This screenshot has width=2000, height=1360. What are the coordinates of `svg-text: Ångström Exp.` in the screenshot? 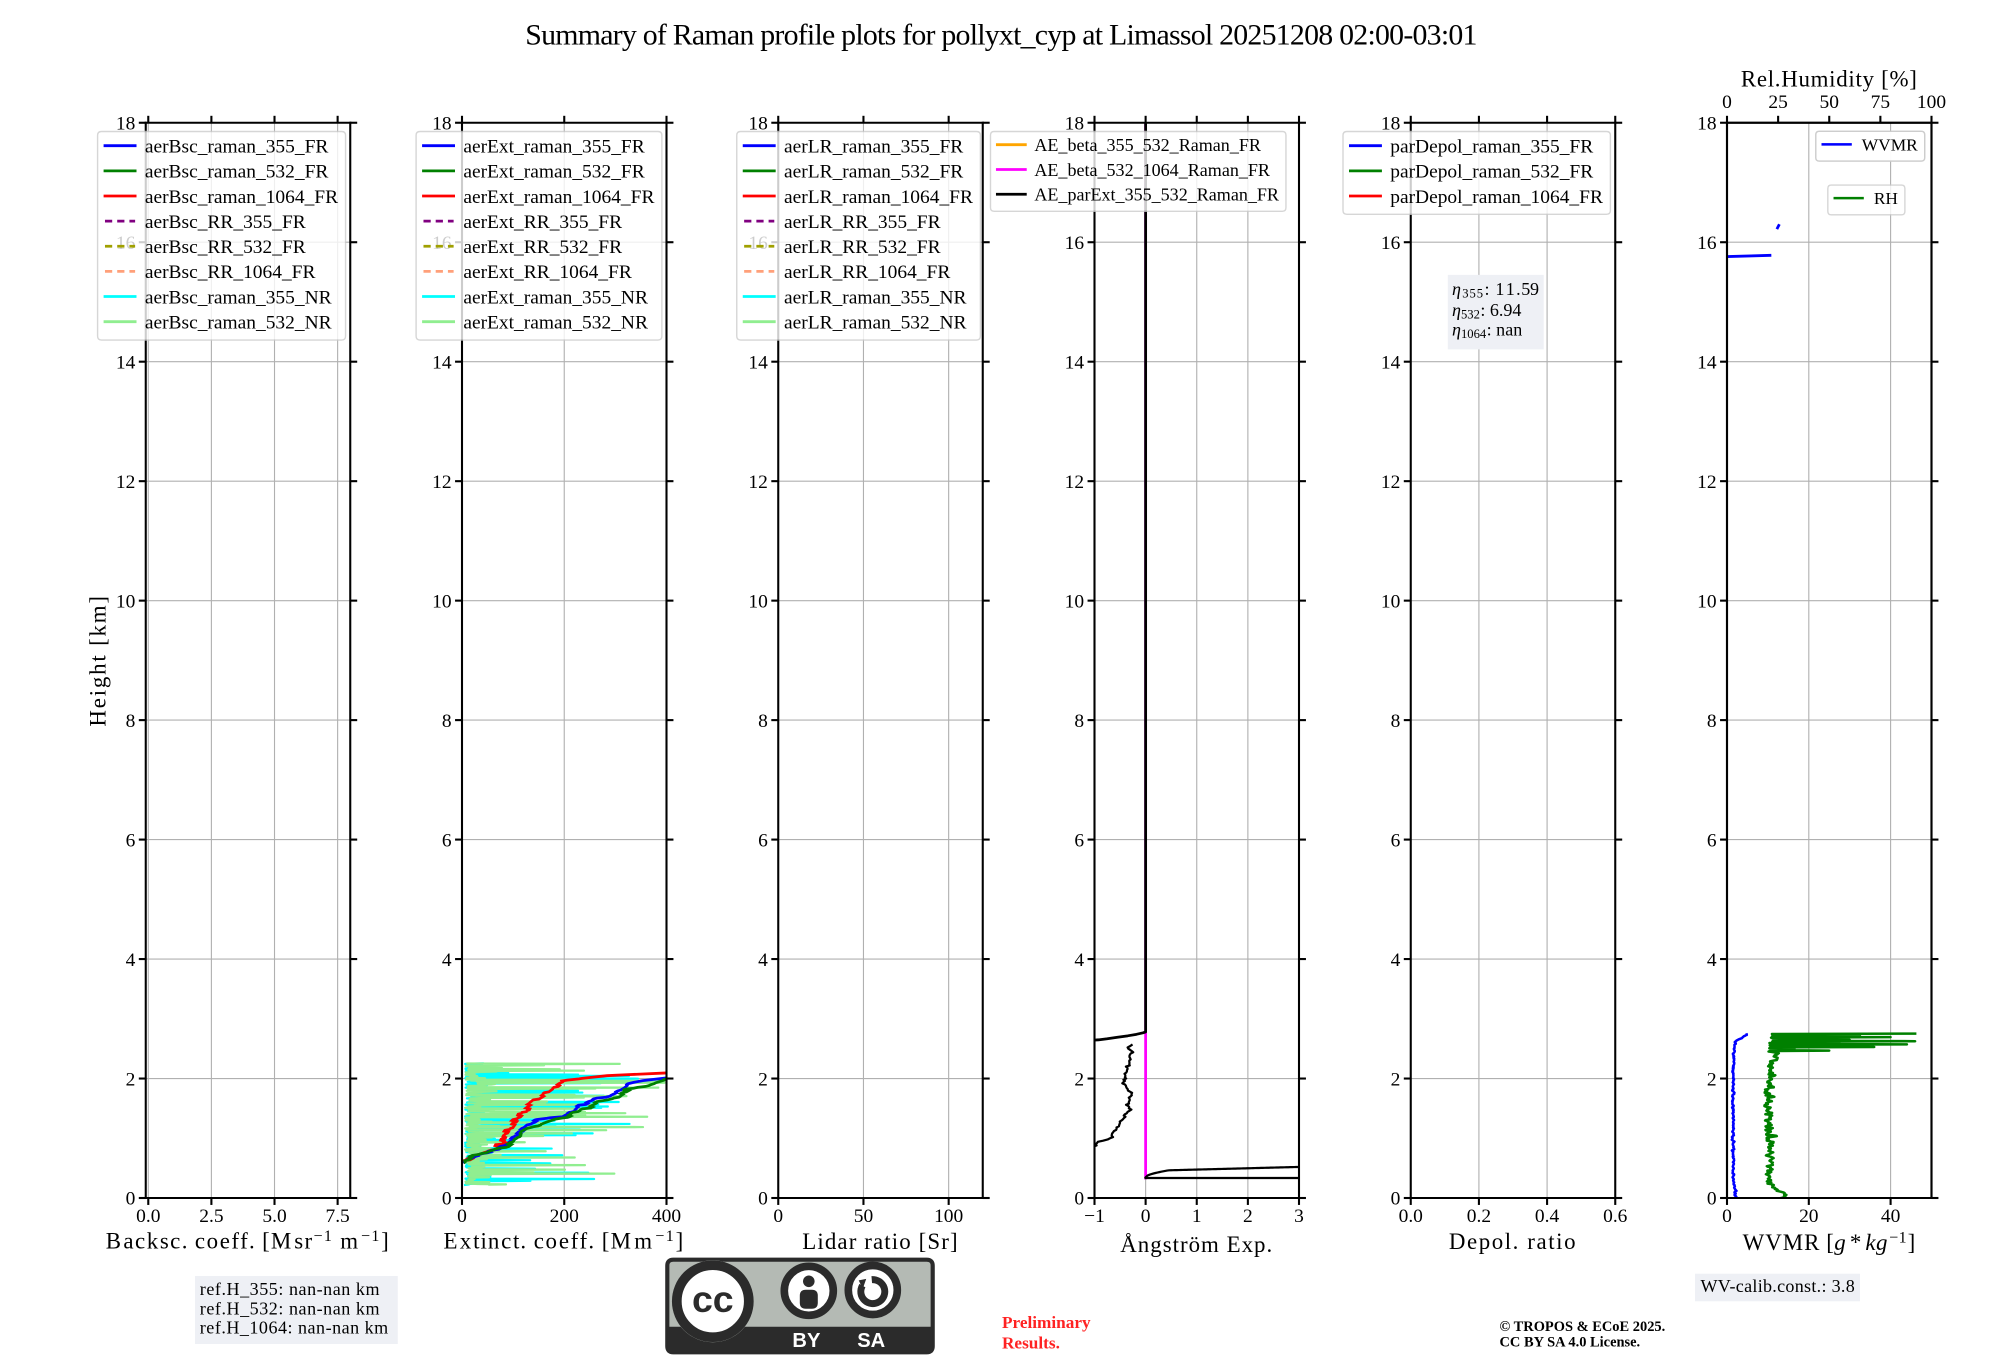 It's located at (1196, 1244).